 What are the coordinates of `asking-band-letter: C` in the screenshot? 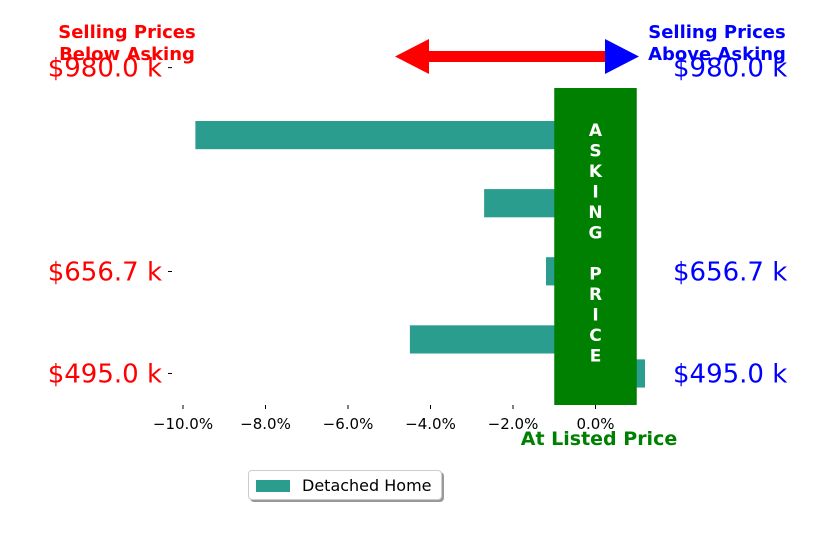 It's located at (595, 336).